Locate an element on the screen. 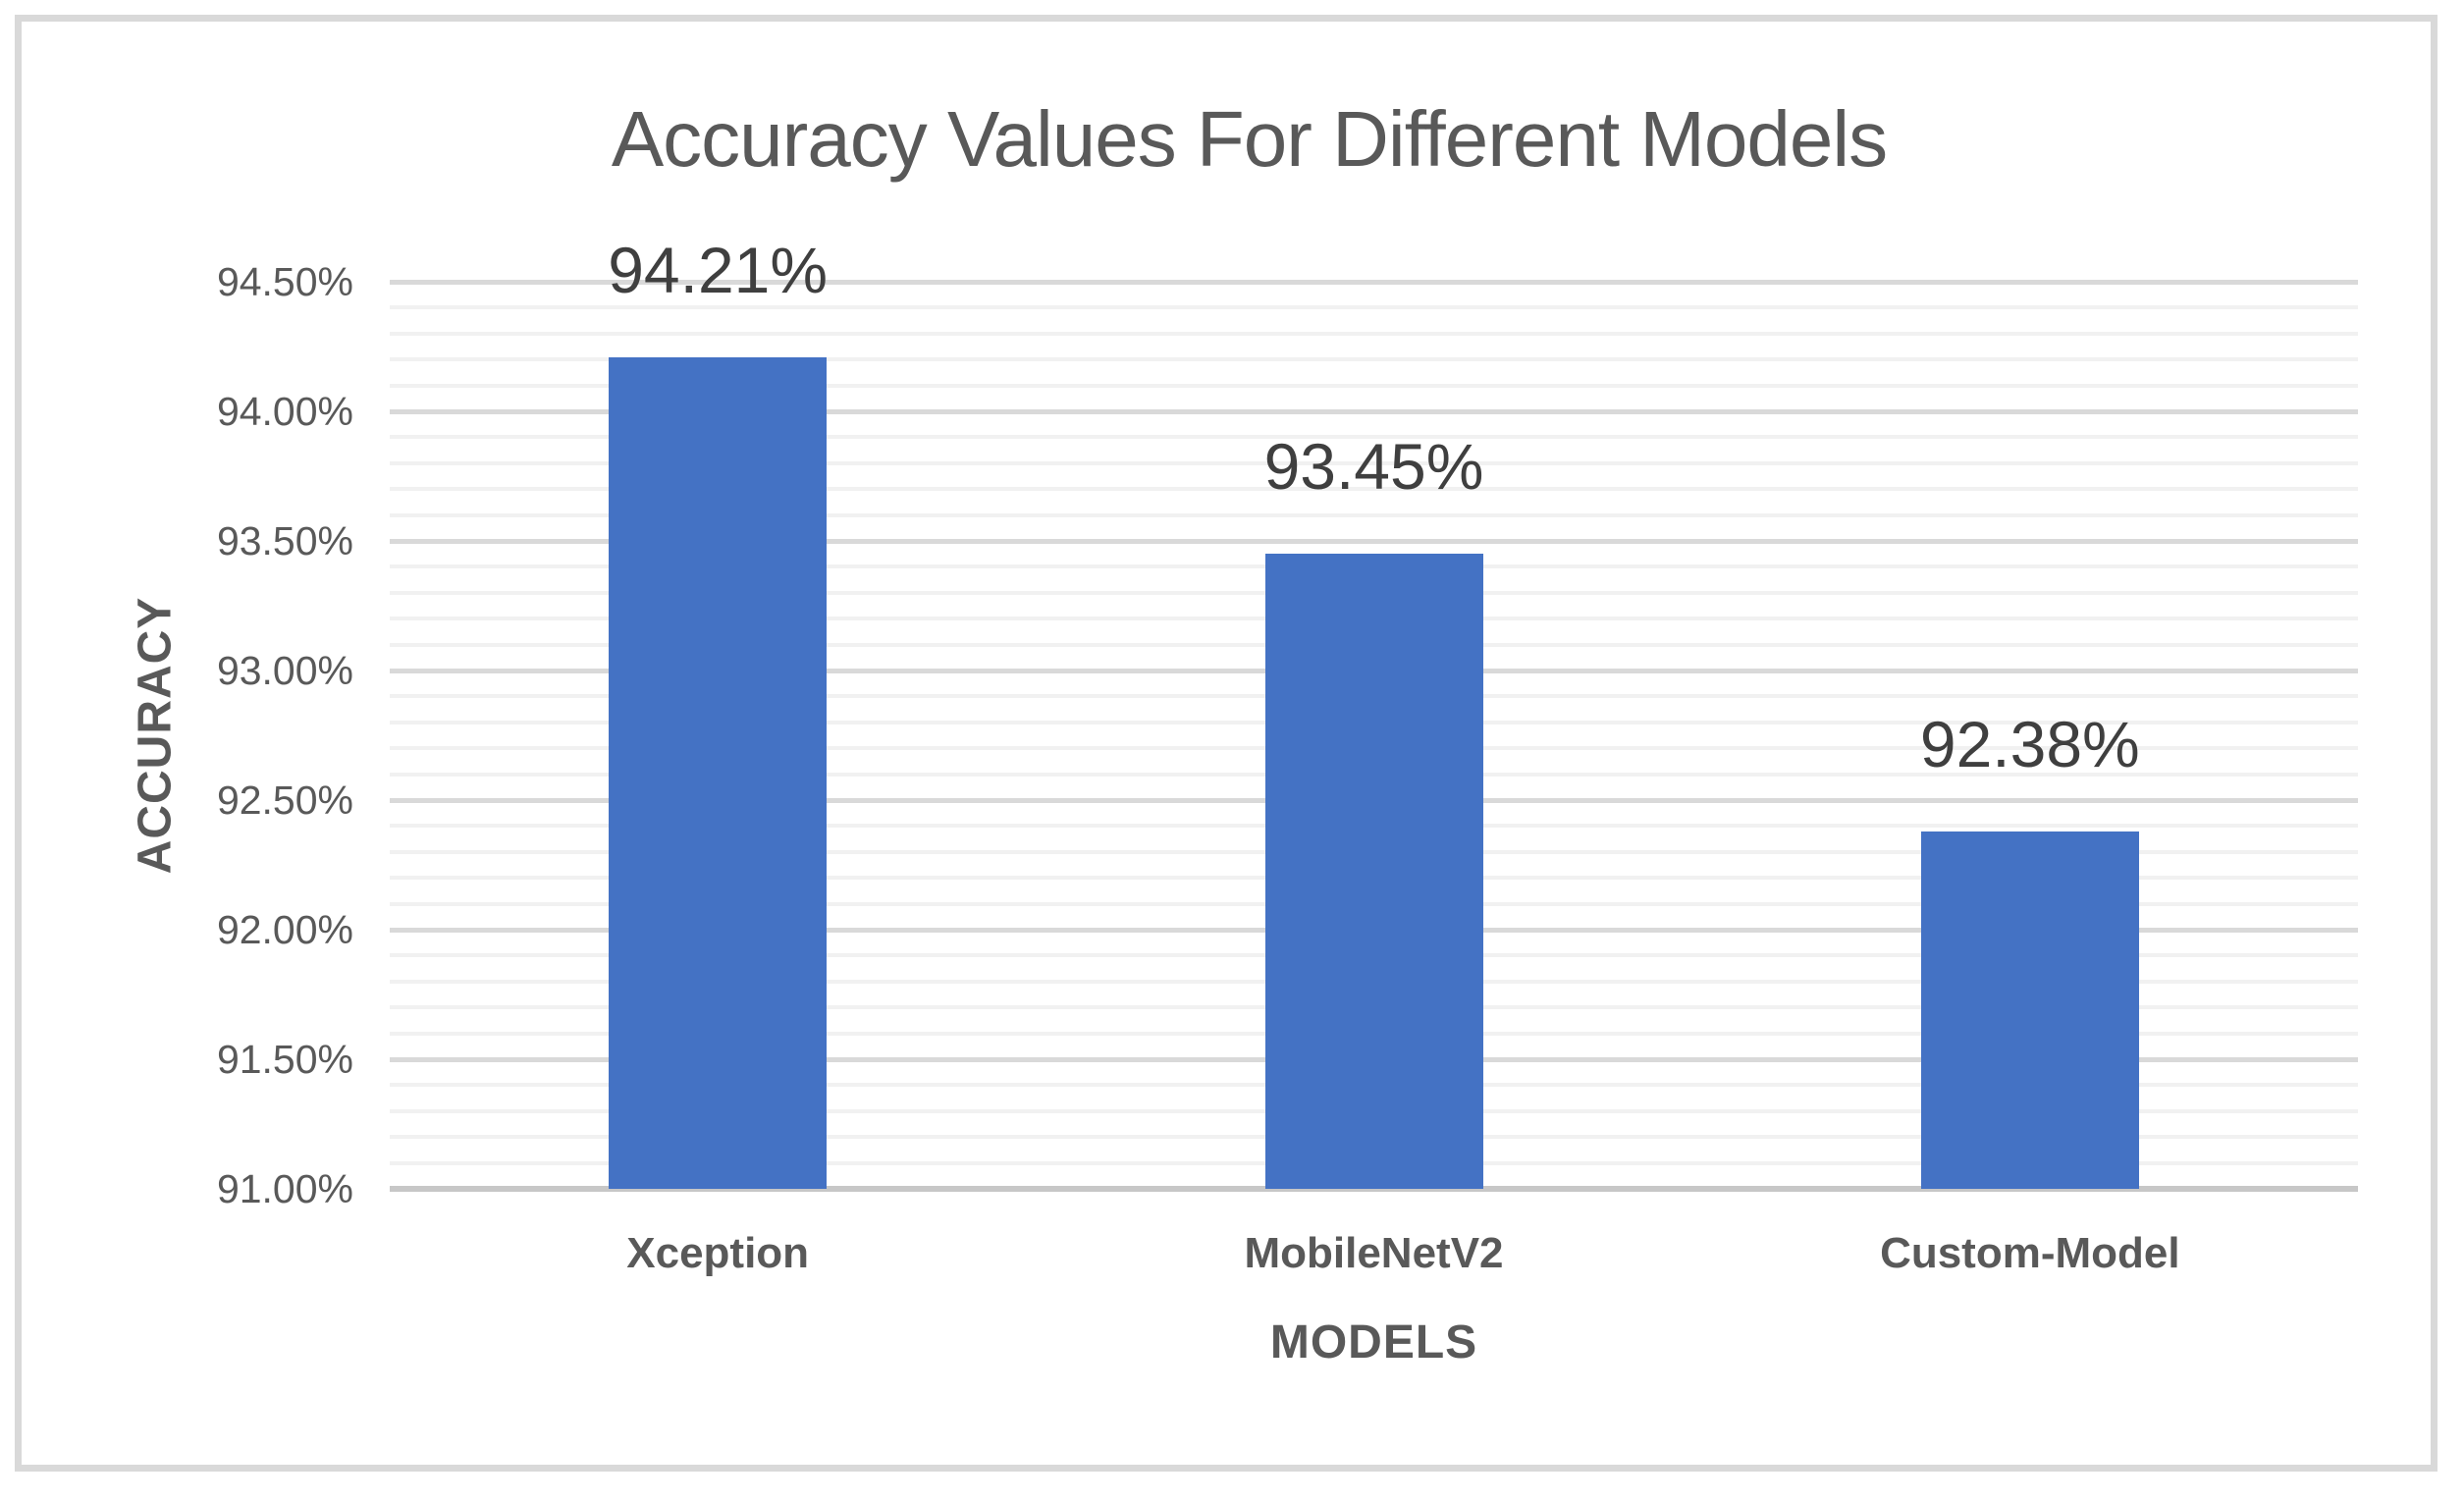  y-tick-label: 94.00% is located at coordinates (284, 411).